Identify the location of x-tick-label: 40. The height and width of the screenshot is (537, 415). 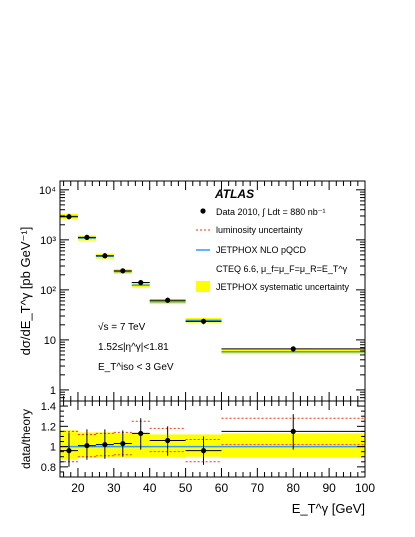
(150, 488).